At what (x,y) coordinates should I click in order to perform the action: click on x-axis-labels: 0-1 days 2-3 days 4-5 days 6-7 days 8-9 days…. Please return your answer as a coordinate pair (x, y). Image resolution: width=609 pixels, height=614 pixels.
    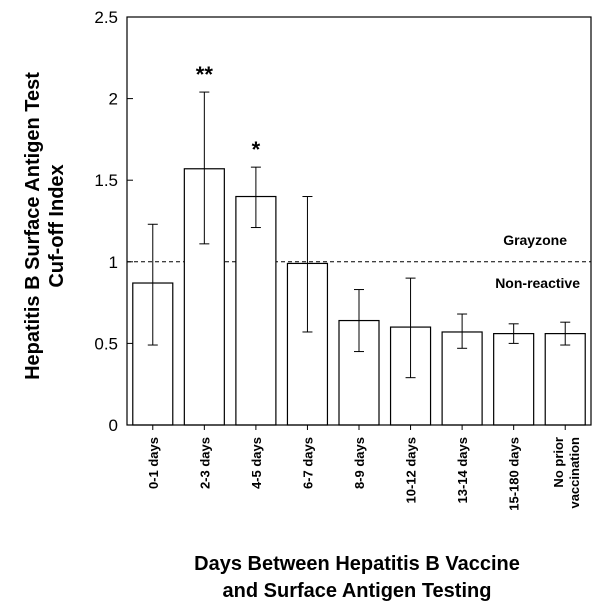
    Looking at the image, I should click on (364, 474).